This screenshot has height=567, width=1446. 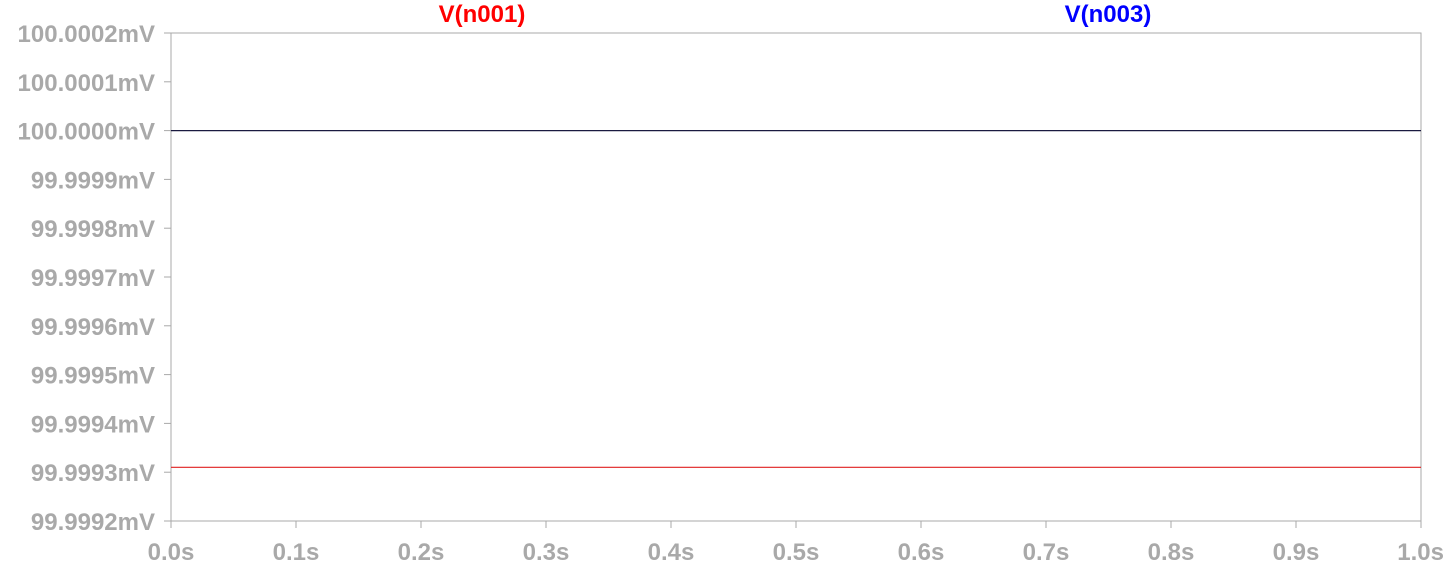 What do you see at coordinates (482, 14) in the screenshot?
I see `legend-label-v-n001: V(n001)` at bounding box center [482, 14].